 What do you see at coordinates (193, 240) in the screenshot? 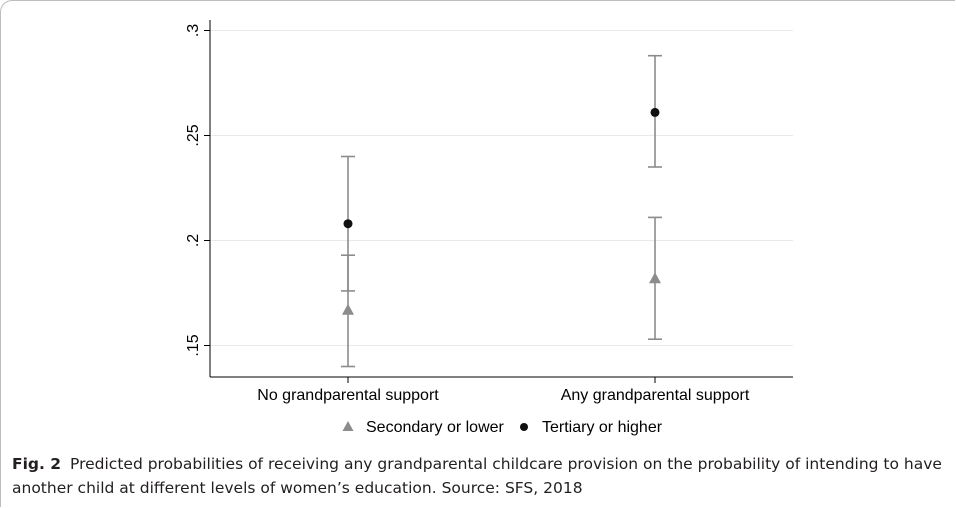
I see `y-tick-label: .2` at bounding box center [193, 240].